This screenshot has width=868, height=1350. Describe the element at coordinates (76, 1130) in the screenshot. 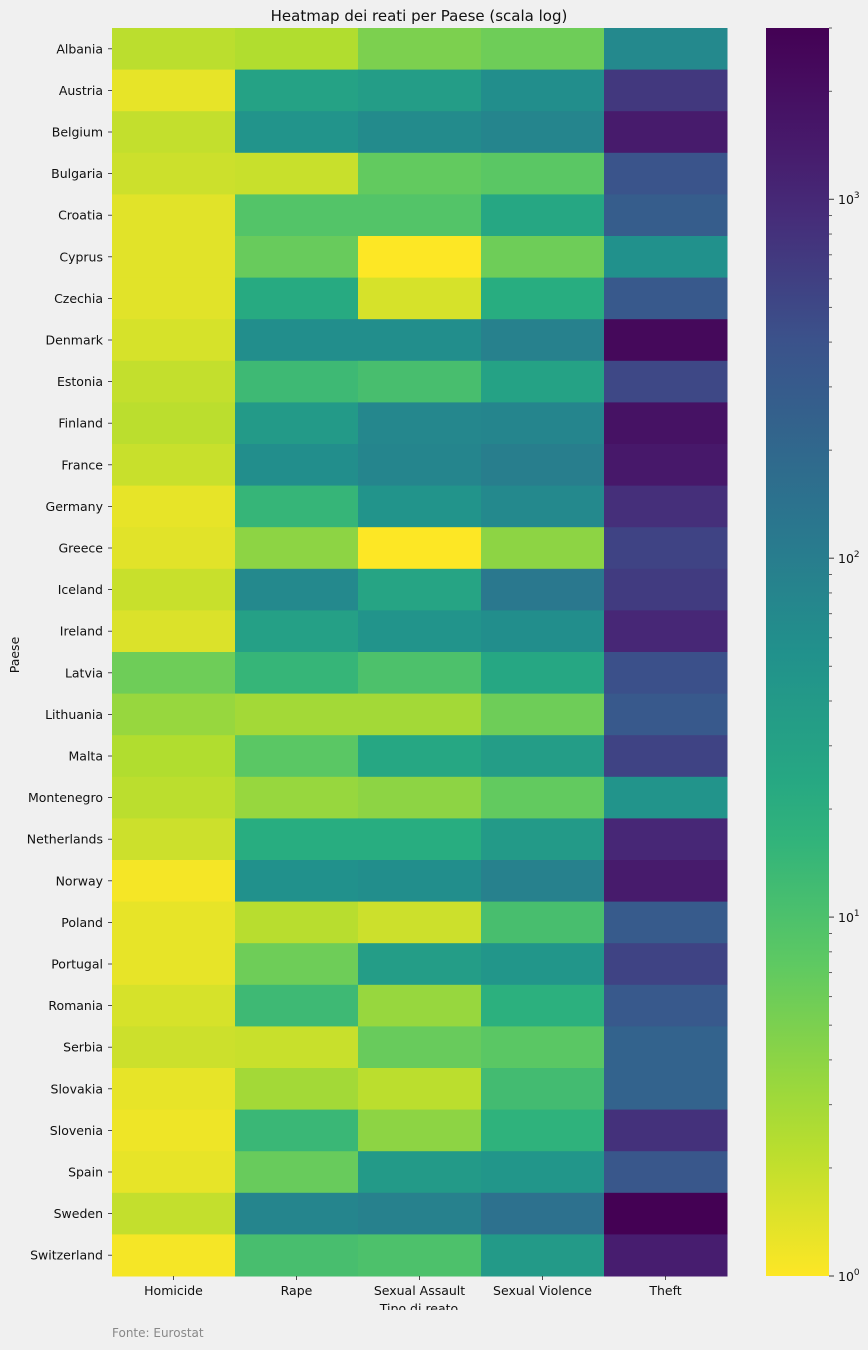

I see `row-label: Slovenia` at that location.